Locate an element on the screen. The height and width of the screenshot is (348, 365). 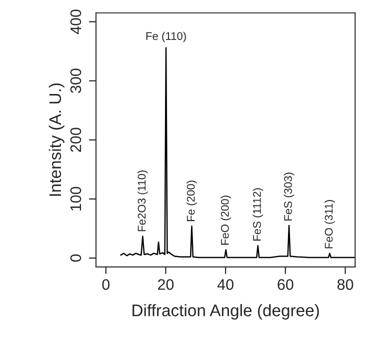
annotation: FeO (311) is located at coordinates (329, 224).